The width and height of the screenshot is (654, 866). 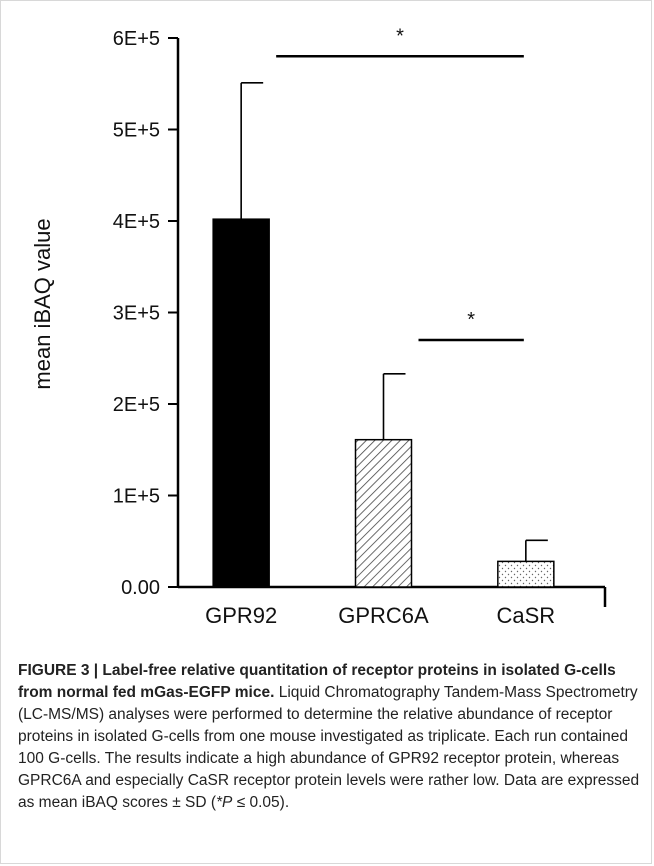 I want to click on y-tick-label: 4E+5, so click(x=136, y=222).